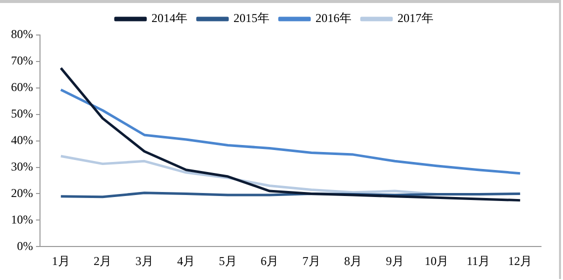 This screenshot has height=280, width=563. What do you see at coordinates (61, 261) in the screenshot?
I see `x-tick-label: 1月` at bounding box center [61, 261].